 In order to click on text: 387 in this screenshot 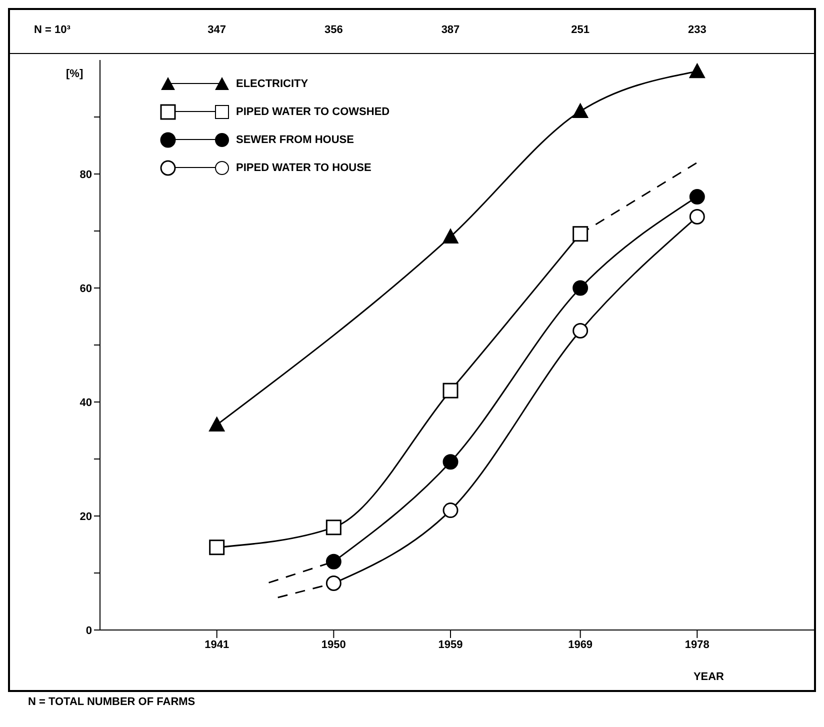, I will do `click(450, 30)`.